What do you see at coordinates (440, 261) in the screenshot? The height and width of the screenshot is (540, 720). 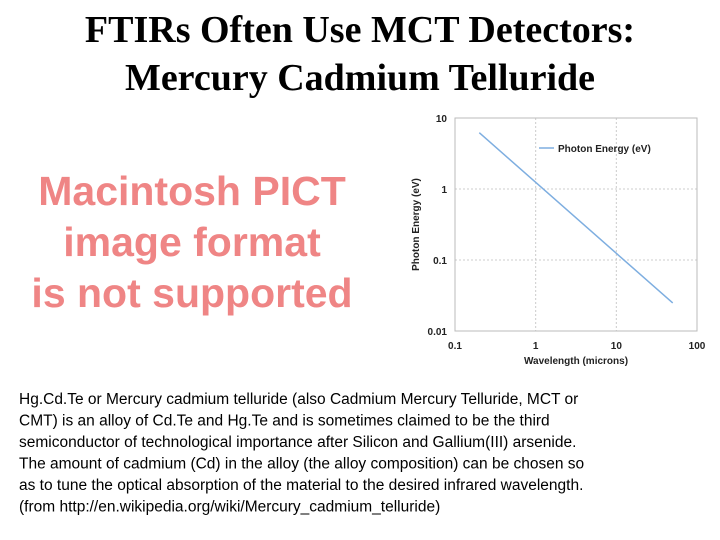 I see `y-tick-label: 0.1` at bounding box center [440, 261].